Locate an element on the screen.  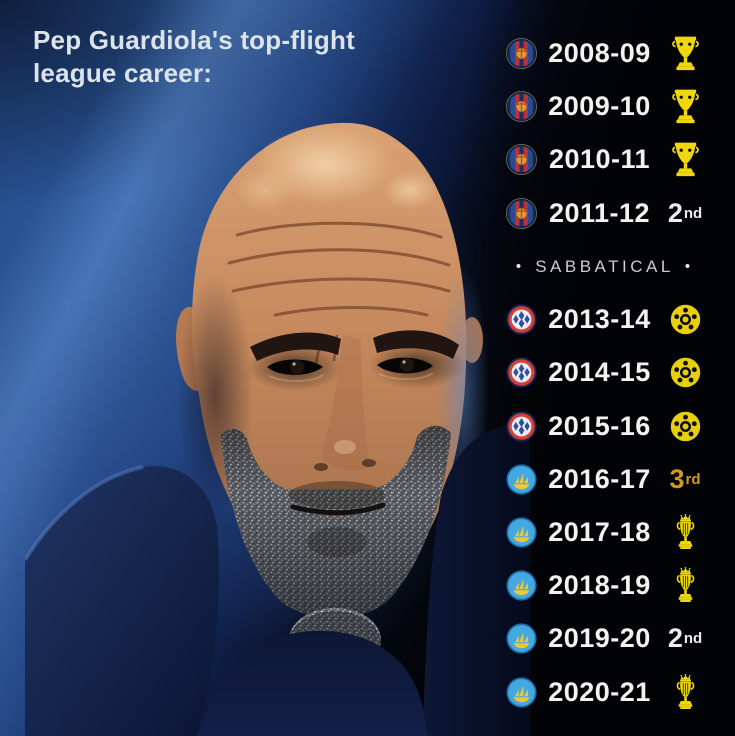
season-label: 2017-18 is located at coordinates (599, 532).